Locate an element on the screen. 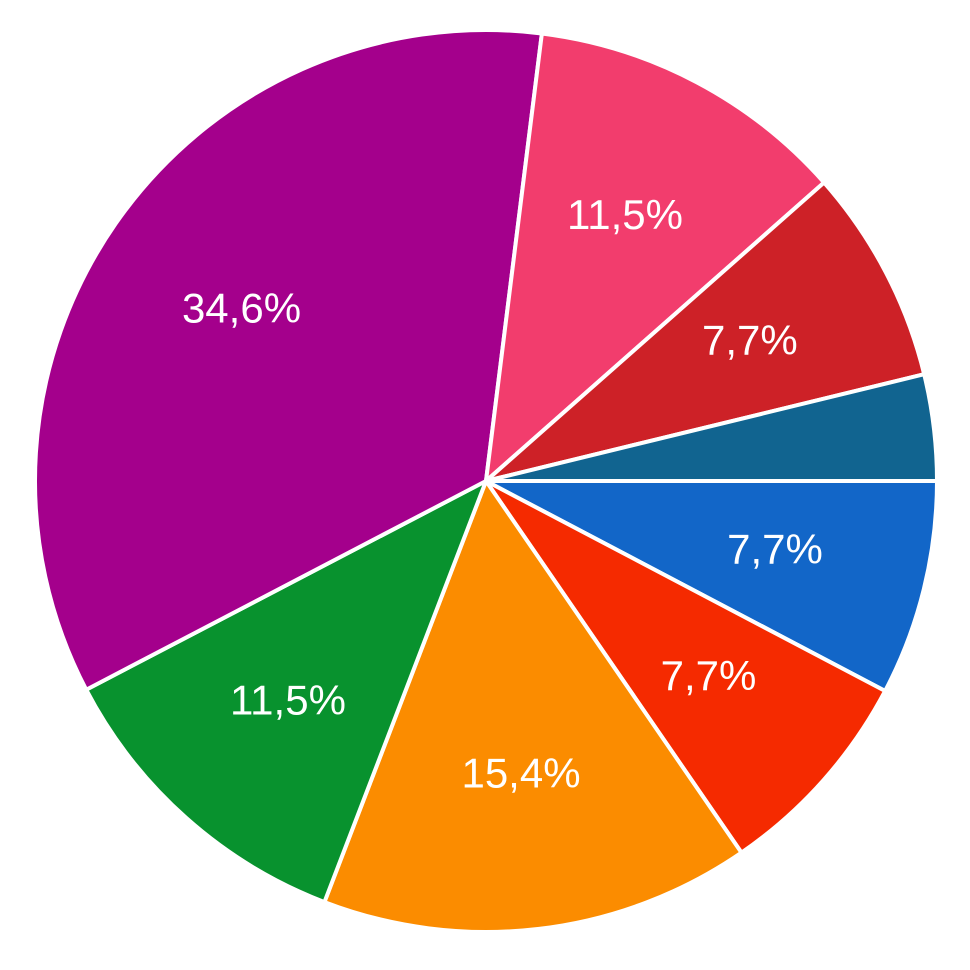  slice-label: 15,4% is located at coordinates (520, 773).